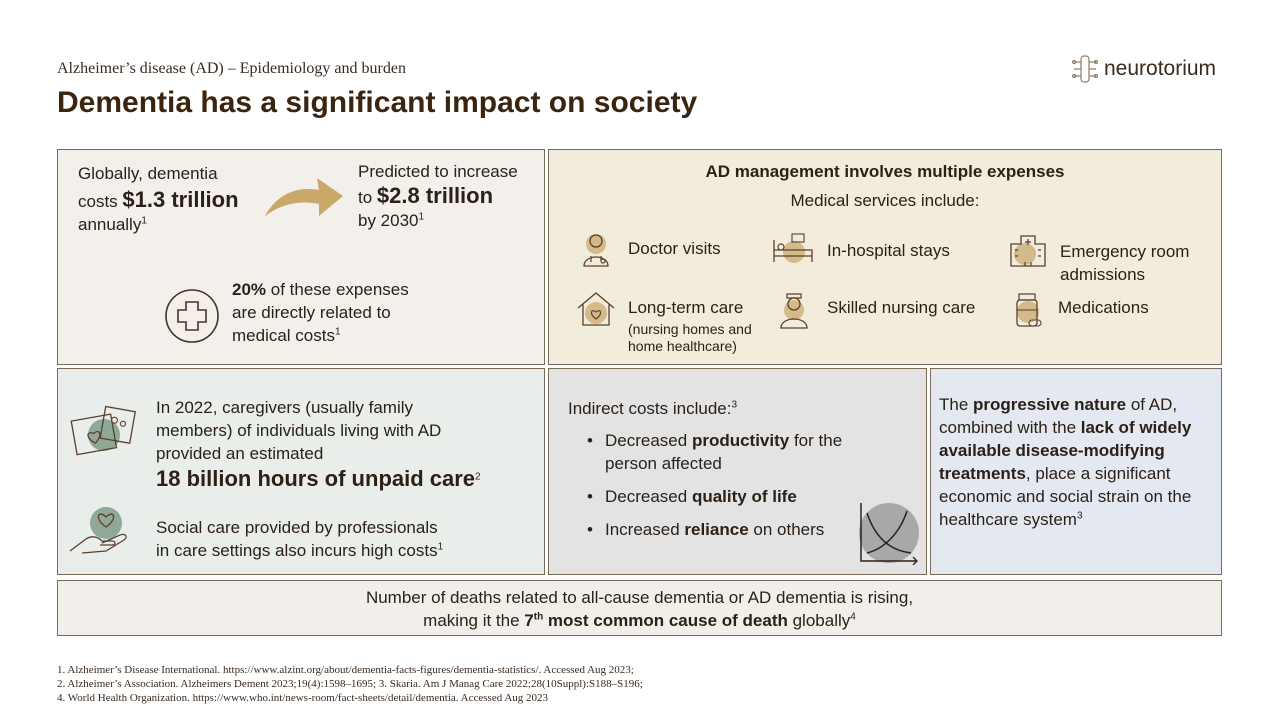 This screenshot has width=1280, height=720. I want to click on caregivers-line2: members) of individuals living with AD, so click(299, 430).